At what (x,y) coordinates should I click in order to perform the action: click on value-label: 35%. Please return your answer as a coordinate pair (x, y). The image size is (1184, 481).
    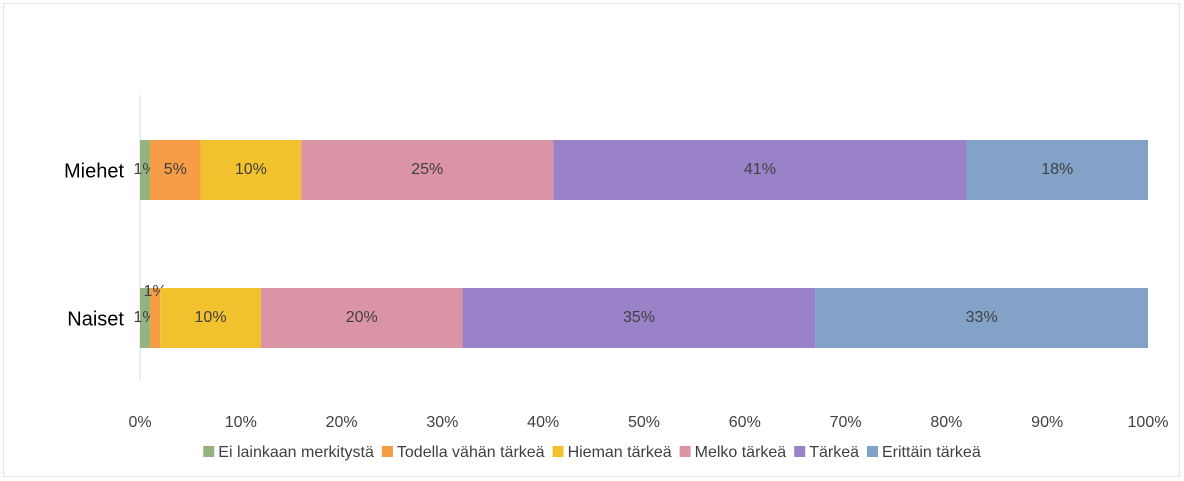
    Looking at the image, I should click on (639, 317).